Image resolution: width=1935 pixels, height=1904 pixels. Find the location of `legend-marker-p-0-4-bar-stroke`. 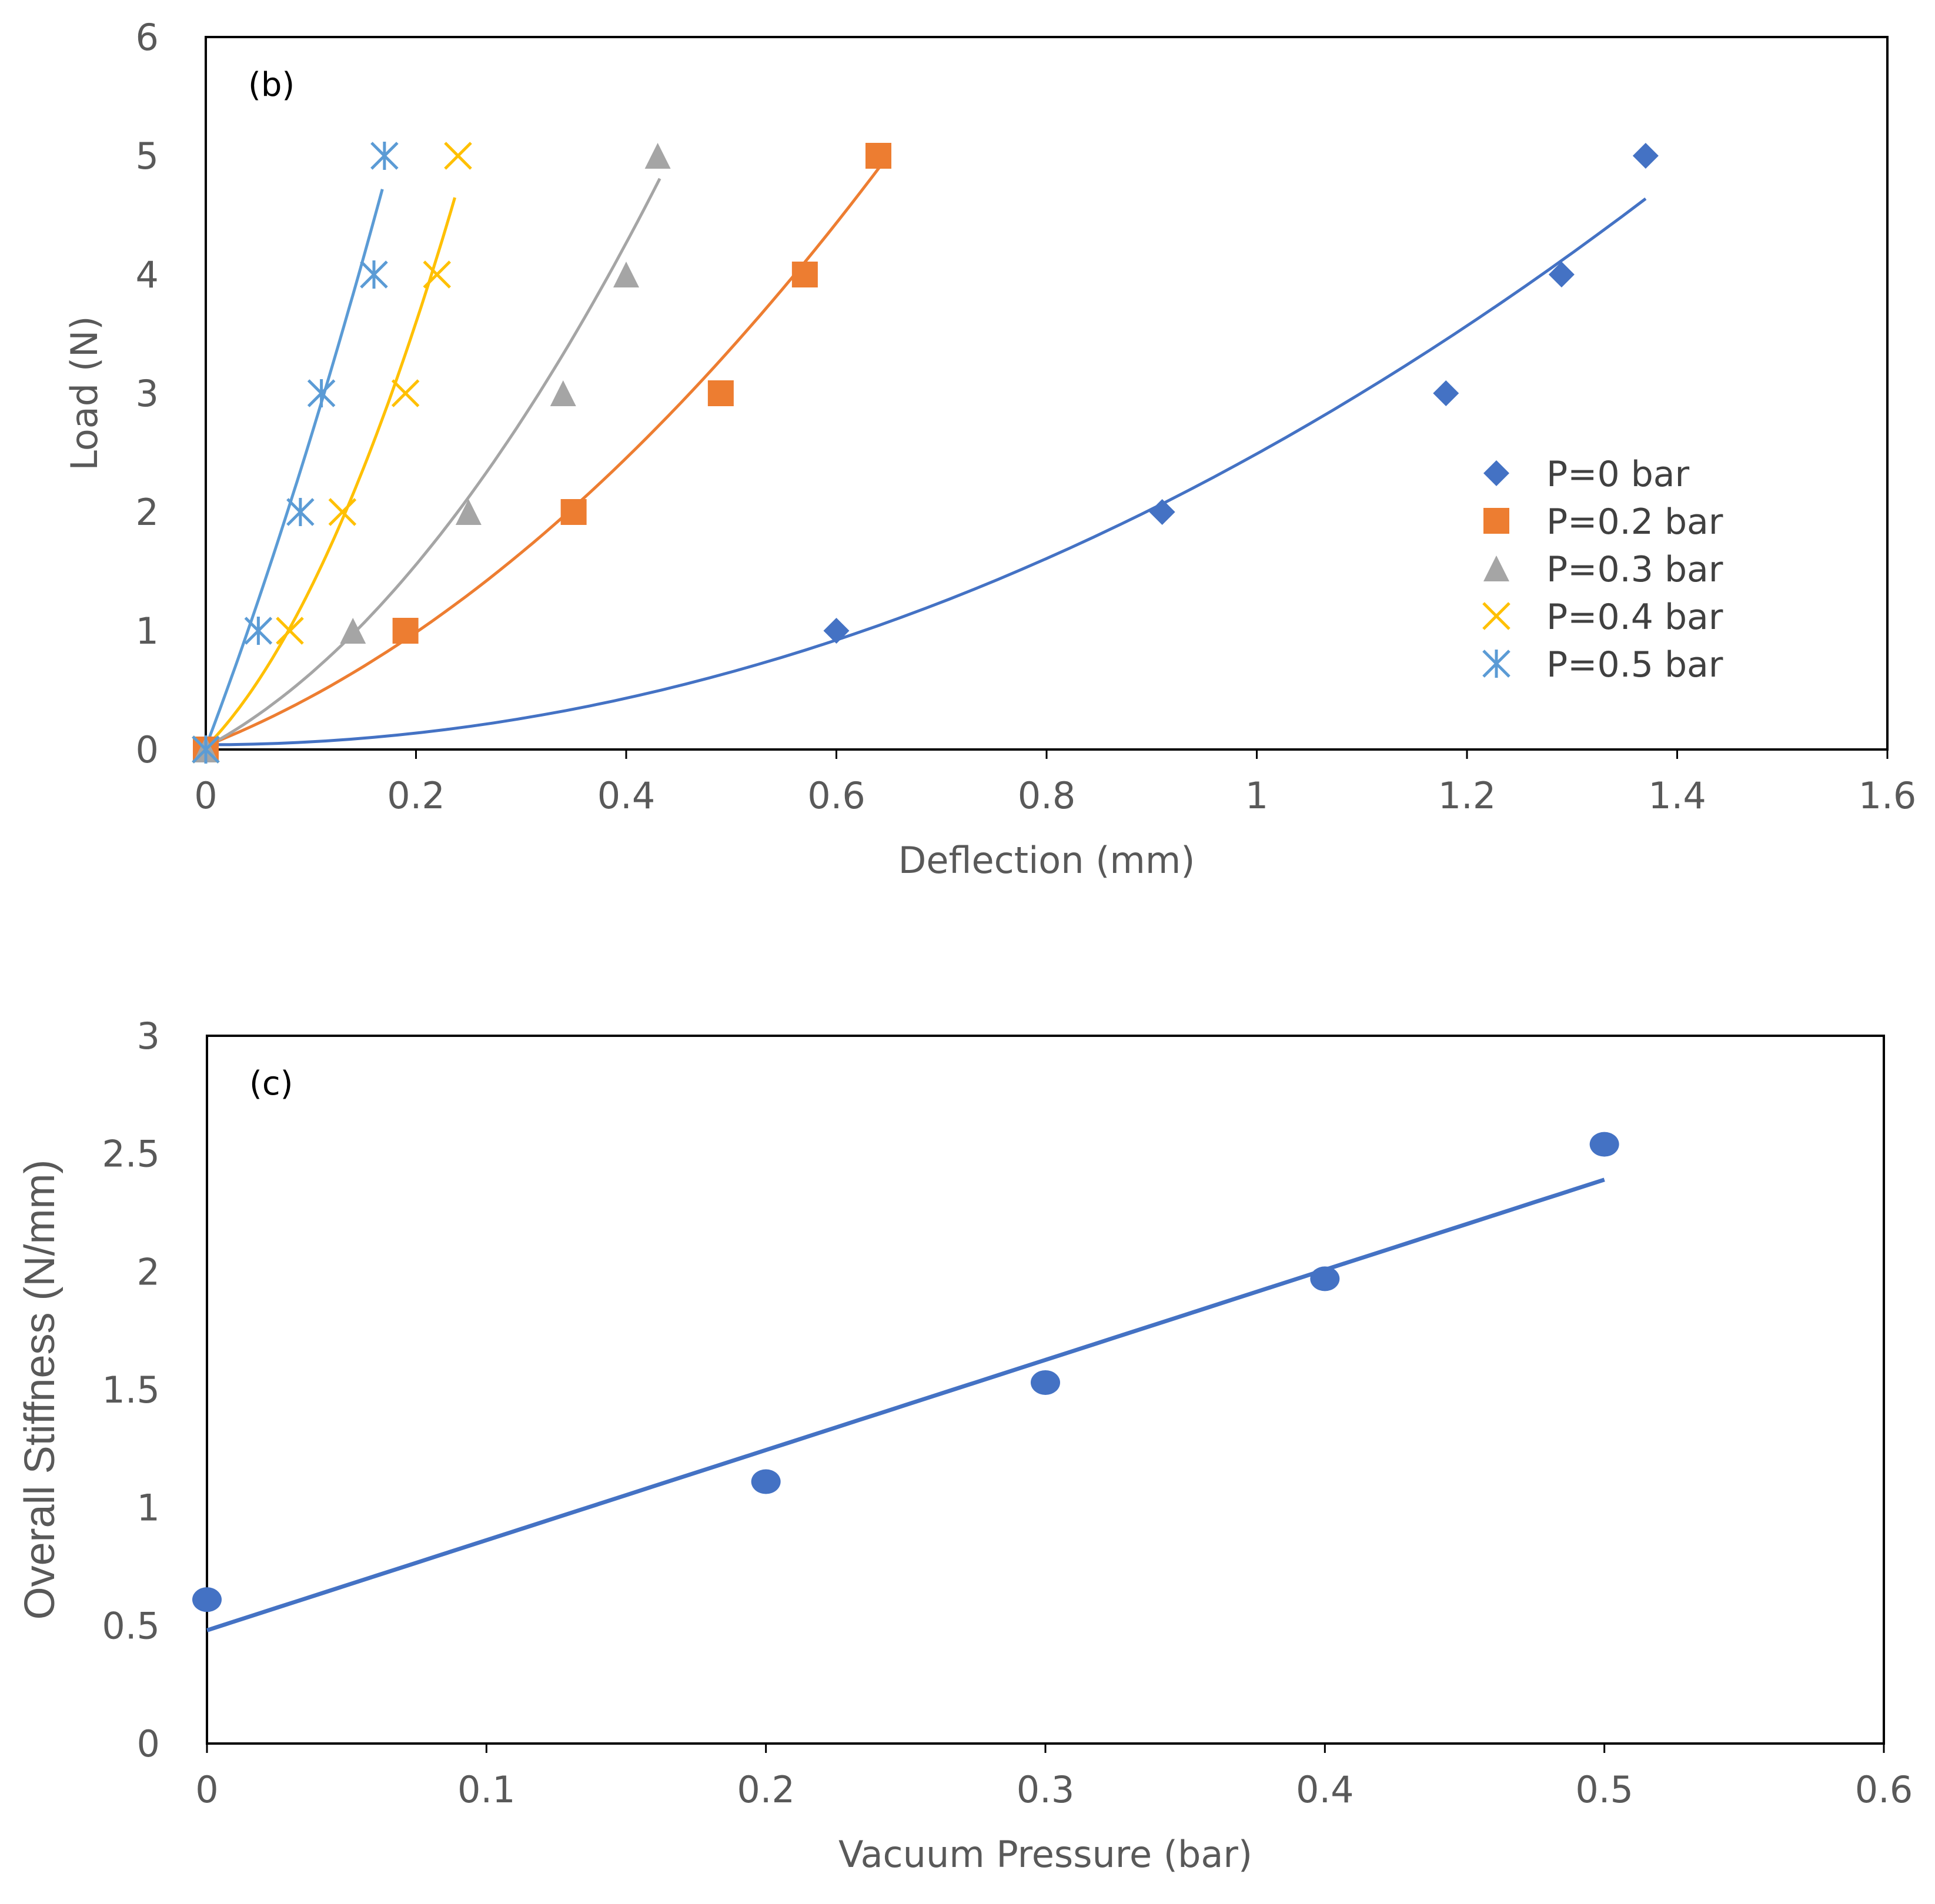

legend-marker-p-0-4-bar-stroke is located at coordinates (1496, 616).